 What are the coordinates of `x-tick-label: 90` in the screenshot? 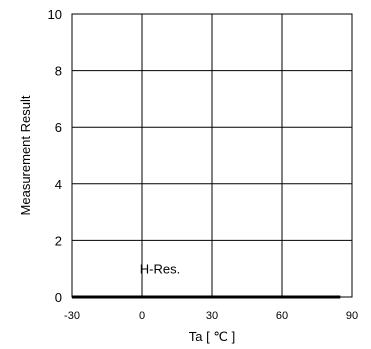 It's located at (352, 316).